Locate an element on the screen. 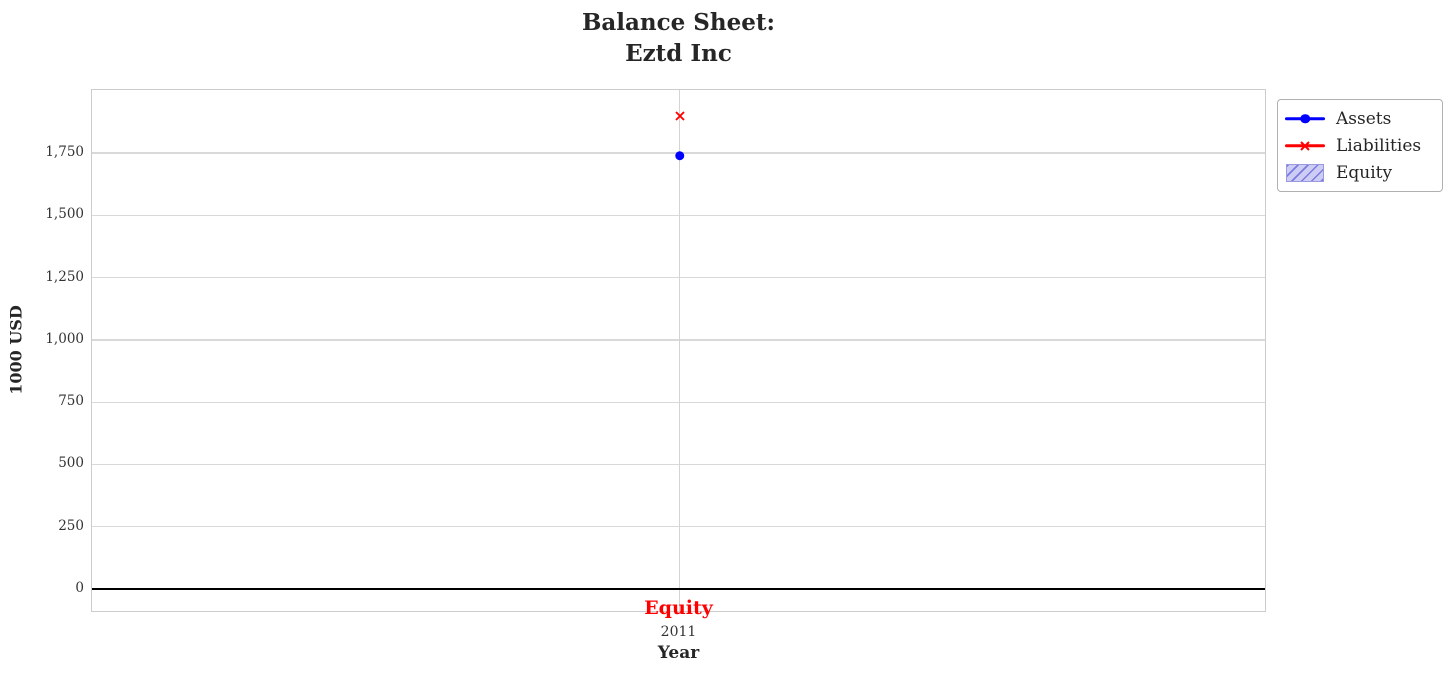 The width and height of the screenshot is (1453, 673). assets-circle-marker-icon is located at coordinates (1305, 118).